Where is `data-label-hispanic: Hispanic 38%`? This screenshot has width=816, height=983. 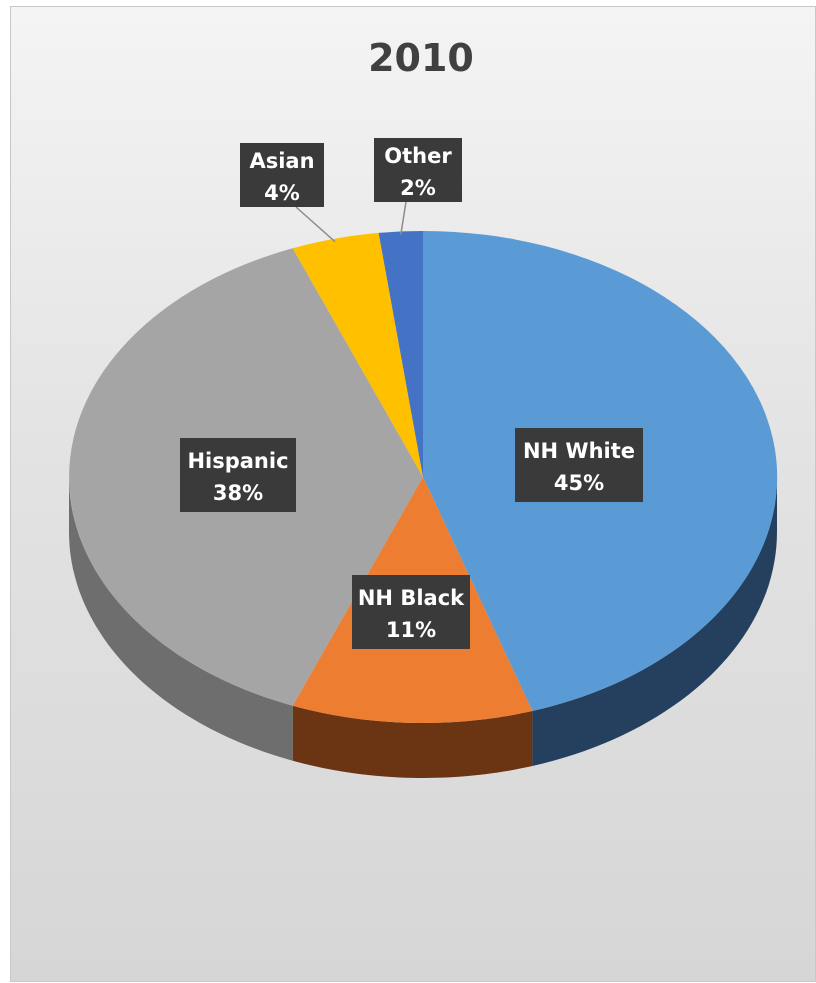
data-label-hispanic: Hispanic 38% is located at coordinates (238, 475).